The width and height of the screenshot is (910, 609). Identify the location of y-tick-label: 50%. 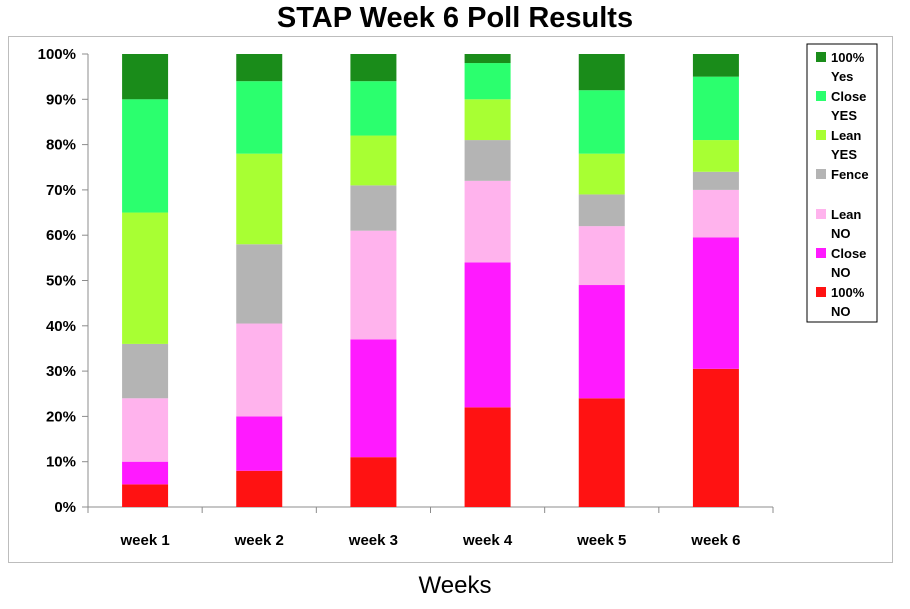
(61, 281).